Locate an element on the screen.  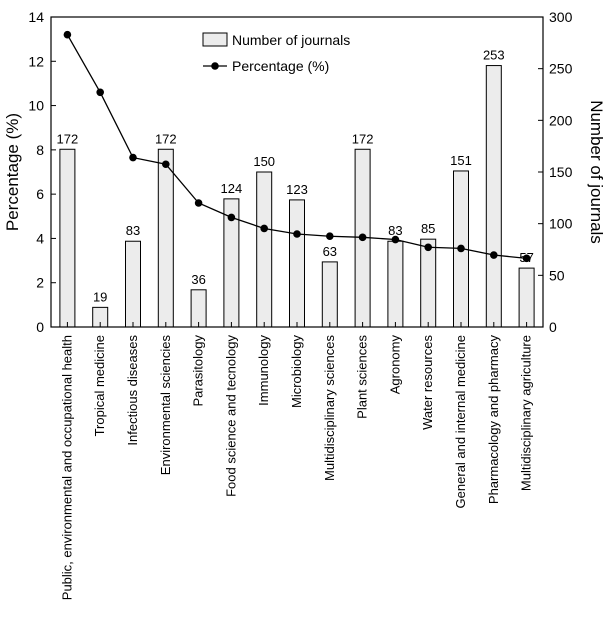
category-label: Tropical medicine is located at coordinates (99, 385).